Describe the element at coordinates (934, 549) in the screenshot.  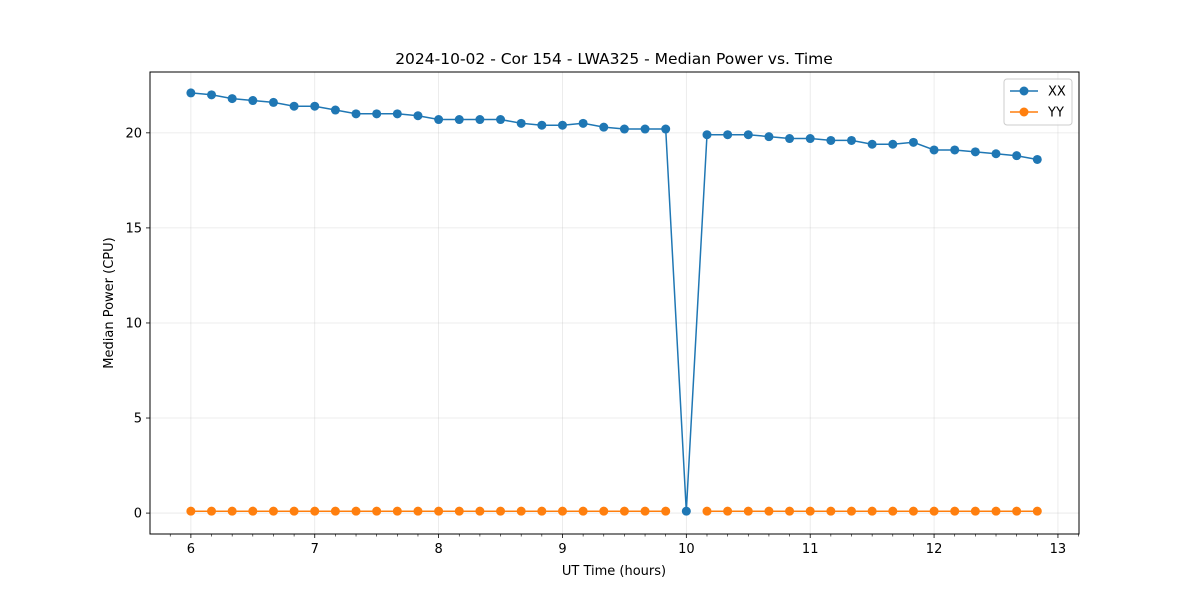
I see `x-tick-label: 12` at that location.